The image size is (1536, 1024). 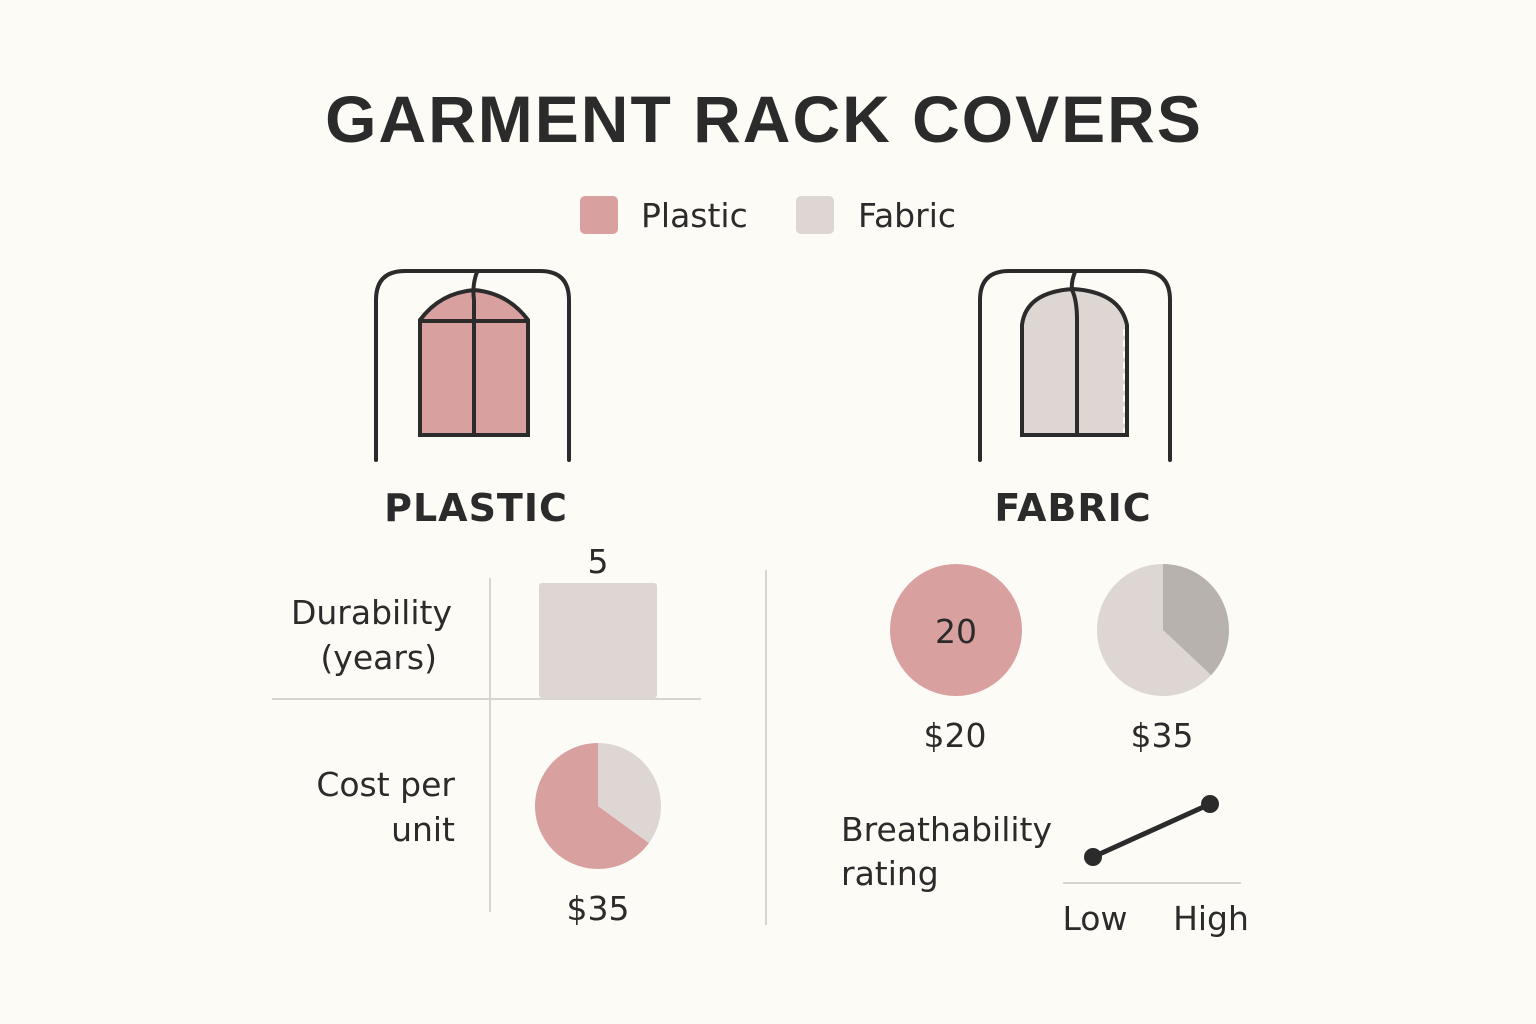 I want to click on legend-label-plastic: Plastic, so click(x=694, y=215).